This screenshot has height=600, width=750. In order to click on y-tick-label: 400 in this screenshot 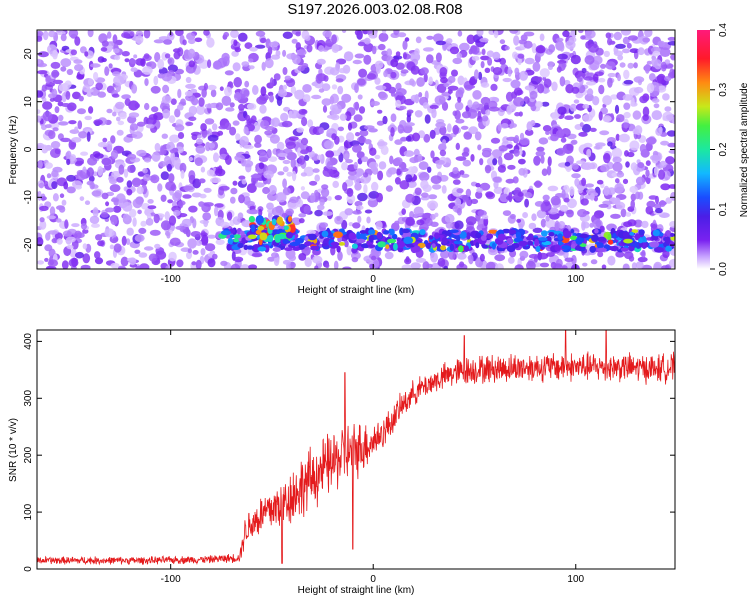, I will do `click(28, 341)`.